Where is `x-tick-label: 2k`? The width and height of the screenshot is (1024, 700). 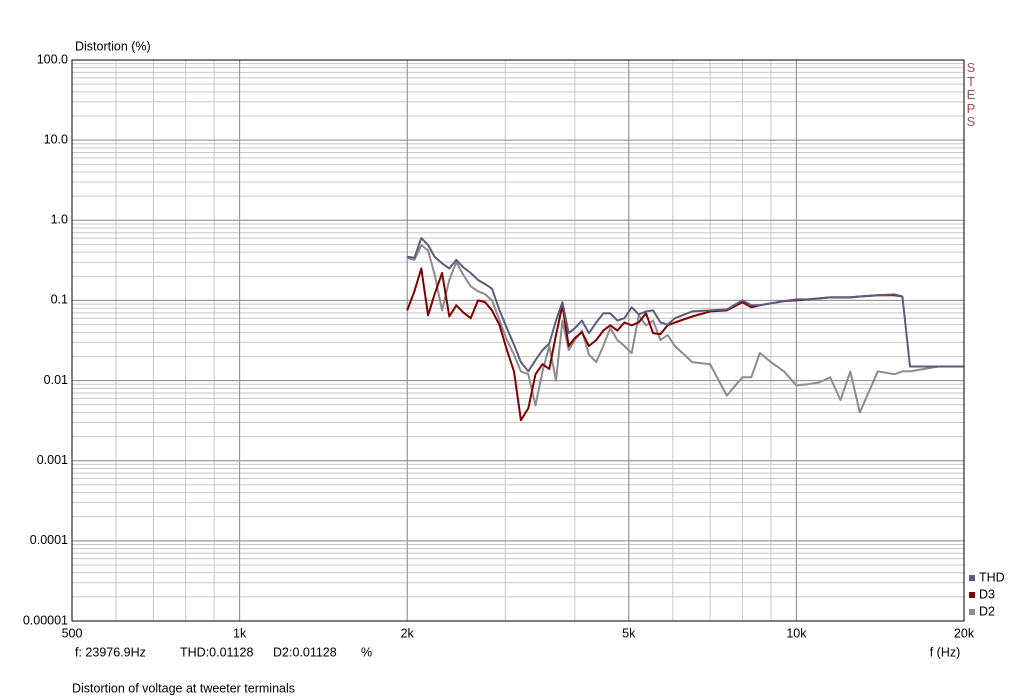 x-tick-label: 2k is located at coordinates (408, 633).